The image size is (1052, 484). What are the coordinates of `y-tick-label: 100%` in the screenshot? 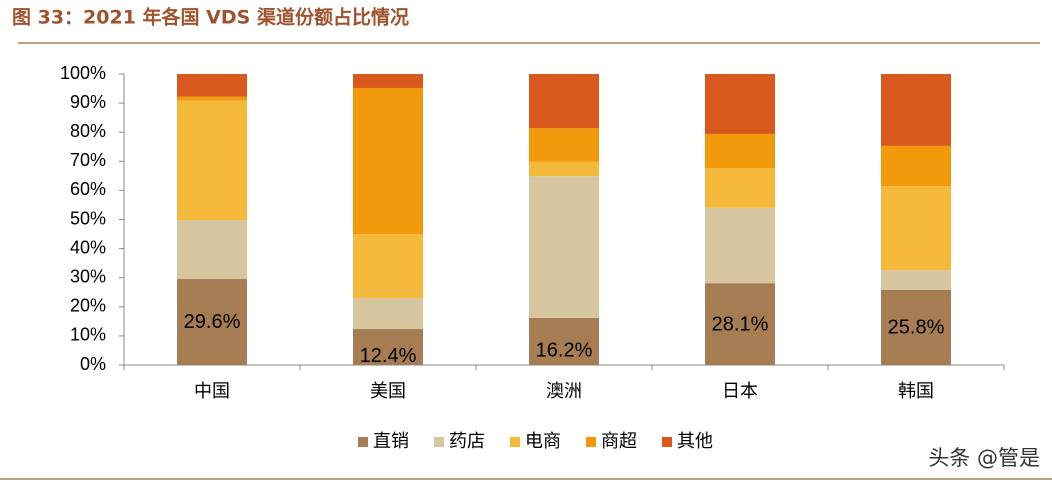 It's located at (83, 73).